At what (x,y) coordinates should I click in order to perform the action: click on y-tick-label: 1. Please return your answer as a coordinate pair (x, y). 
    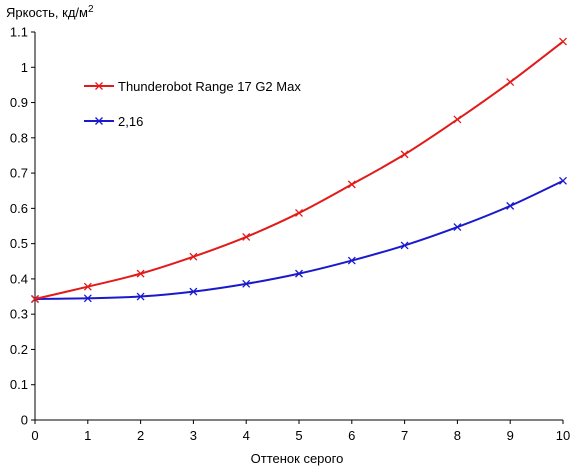
    Looking at the image, I should click on (24, 67).